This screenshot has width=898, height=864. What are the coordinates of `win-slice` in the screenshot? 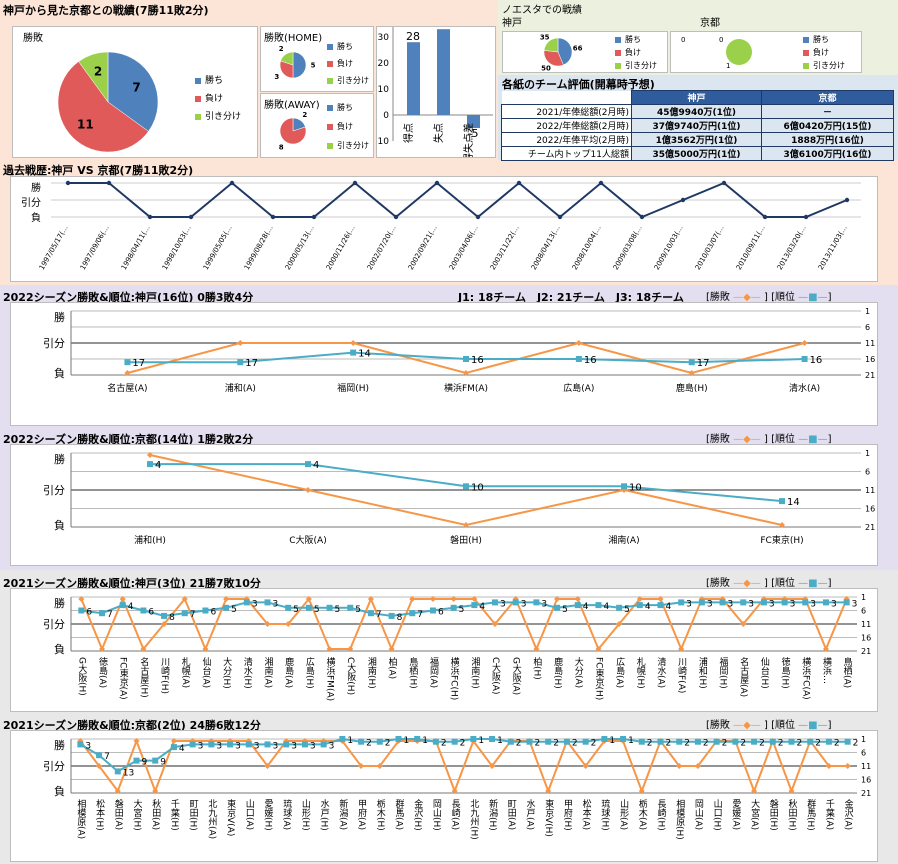 It's located at (299, 65).